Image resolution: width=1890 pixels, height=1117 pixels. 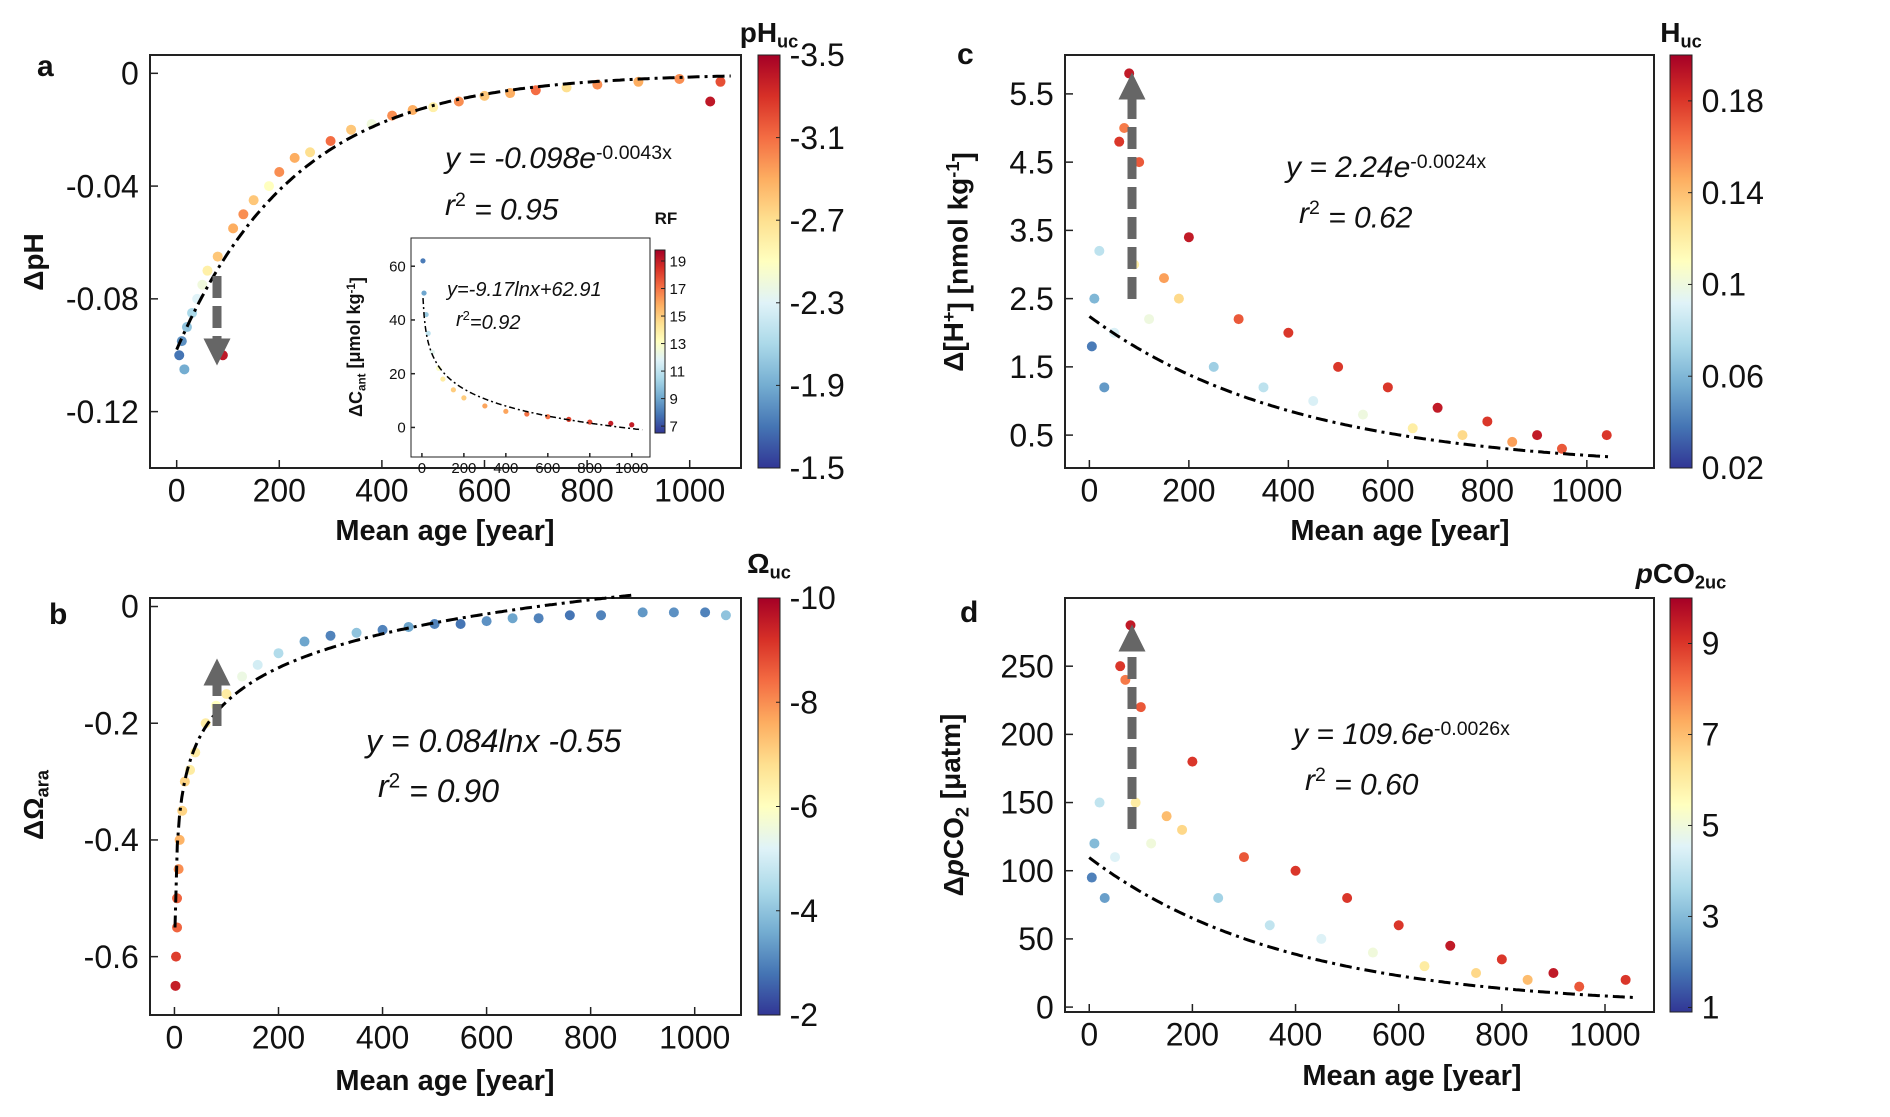 I want to click on y-axis-label-part: 2, so click(x=962, y=812).